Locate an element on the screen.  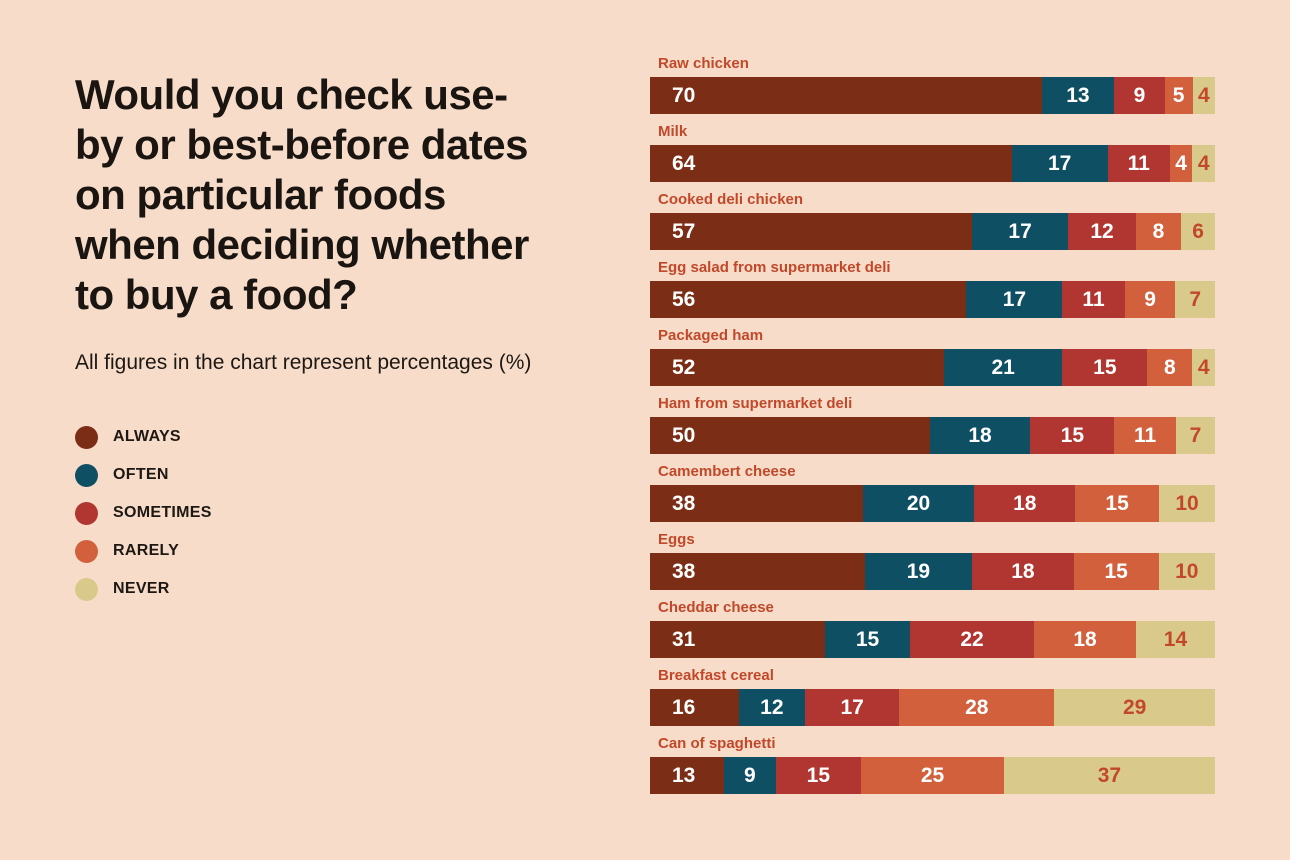
legend-label: ALWAYS is located at coordinates (147, 436).